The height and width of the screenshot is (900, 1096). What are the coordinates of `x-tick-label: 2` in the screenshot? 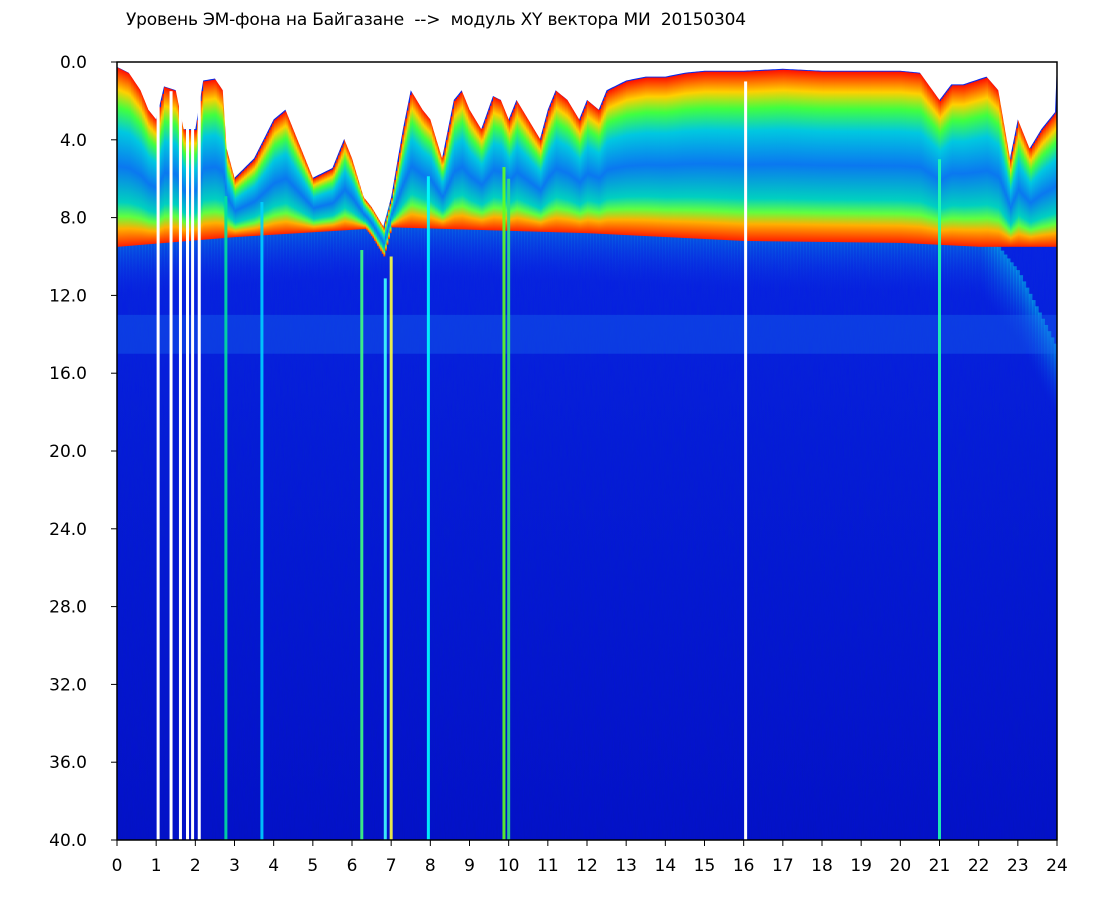 It's located at (195, 866).